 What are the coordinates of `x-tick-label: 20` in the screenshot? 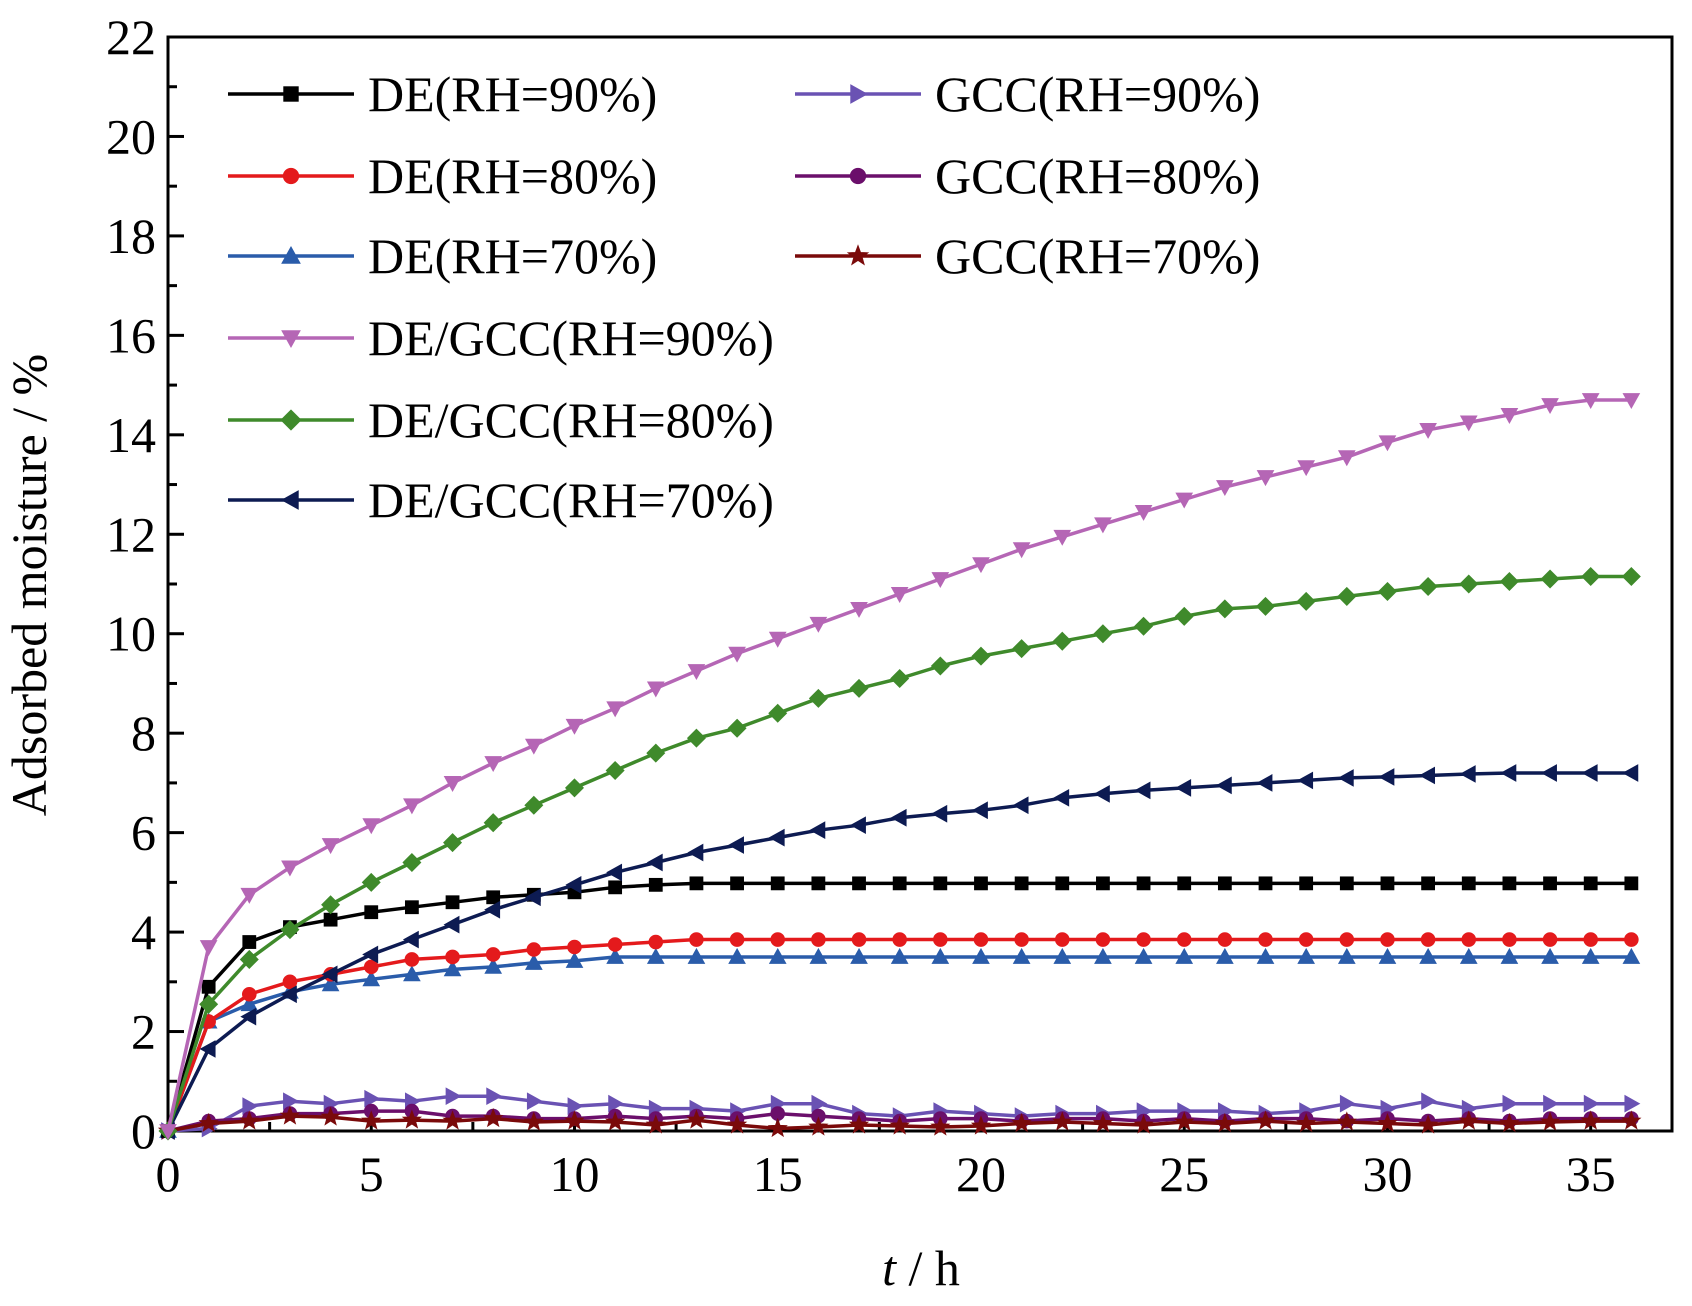 It's located at (981, 1174).